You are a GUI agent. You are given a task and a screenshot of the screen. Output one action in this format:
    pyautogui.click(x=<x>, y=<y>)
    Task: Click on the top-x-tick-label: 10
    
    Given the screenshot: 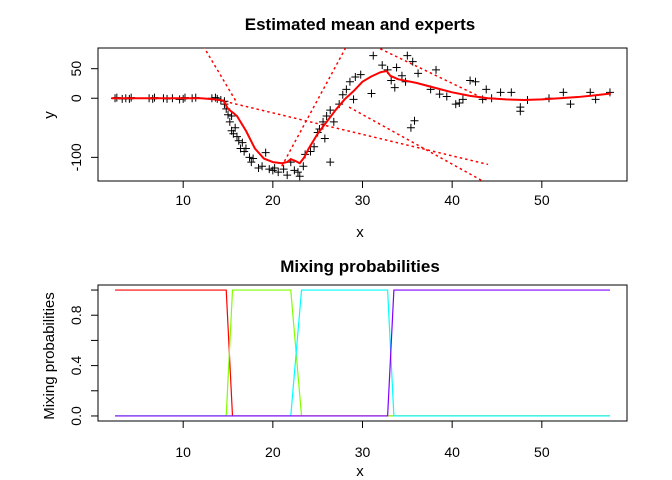 What is the action you would take?
    pyautogui.click(x=183, y=200)
    